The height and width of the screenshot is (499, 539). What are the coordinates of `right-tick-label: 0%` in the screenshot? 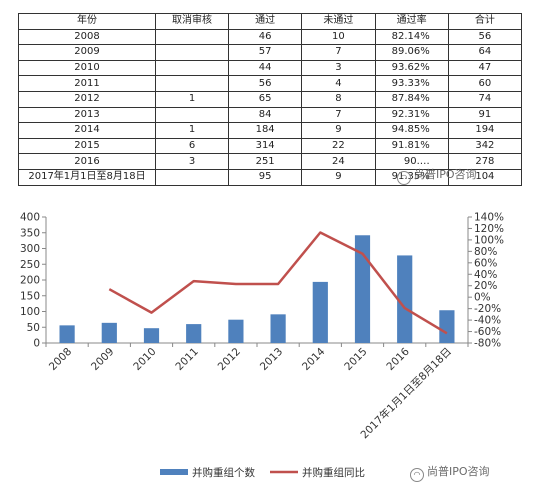 It's located at (482, 298).